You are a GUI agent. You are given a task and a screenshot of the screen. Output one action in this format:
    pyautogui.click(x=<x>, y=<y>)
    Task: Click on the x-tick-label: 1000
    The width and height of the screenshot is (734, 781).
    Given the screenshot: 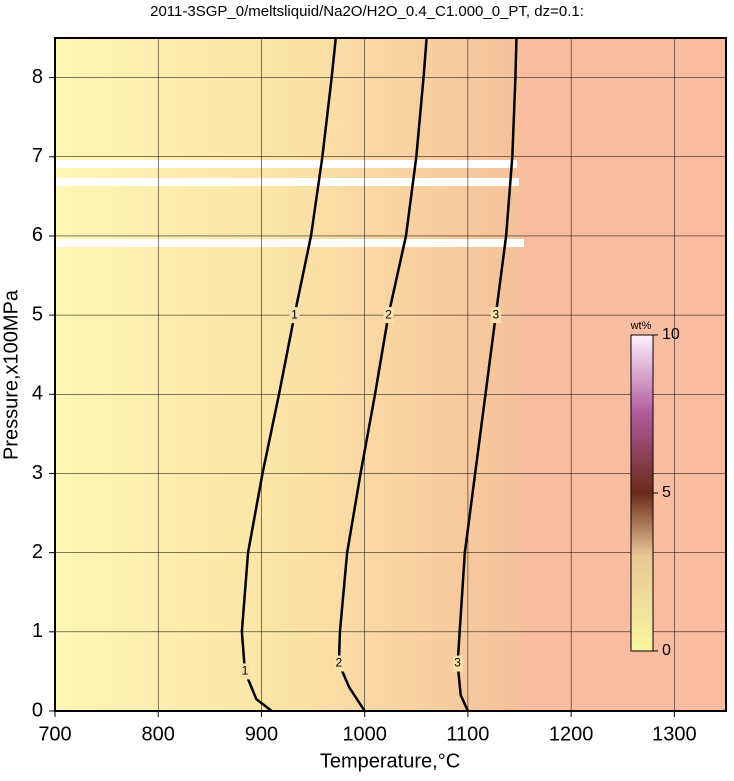 What is the action you would take?
    pyautogui.click(x=364, y=734)
    